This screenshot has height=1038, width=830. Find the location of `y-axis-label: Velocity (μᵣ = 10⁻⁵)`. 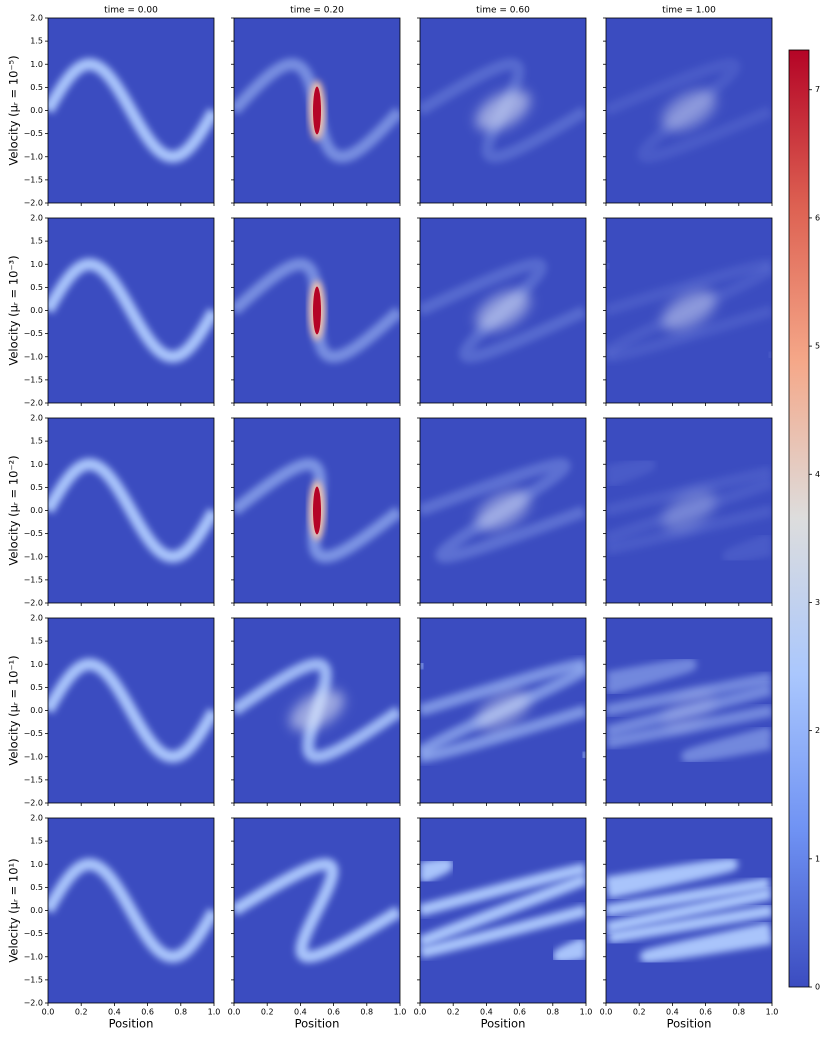

y-axis-label: Velocity (μᵣ = 10⁻⁵) is located at coordinates (14, 110).